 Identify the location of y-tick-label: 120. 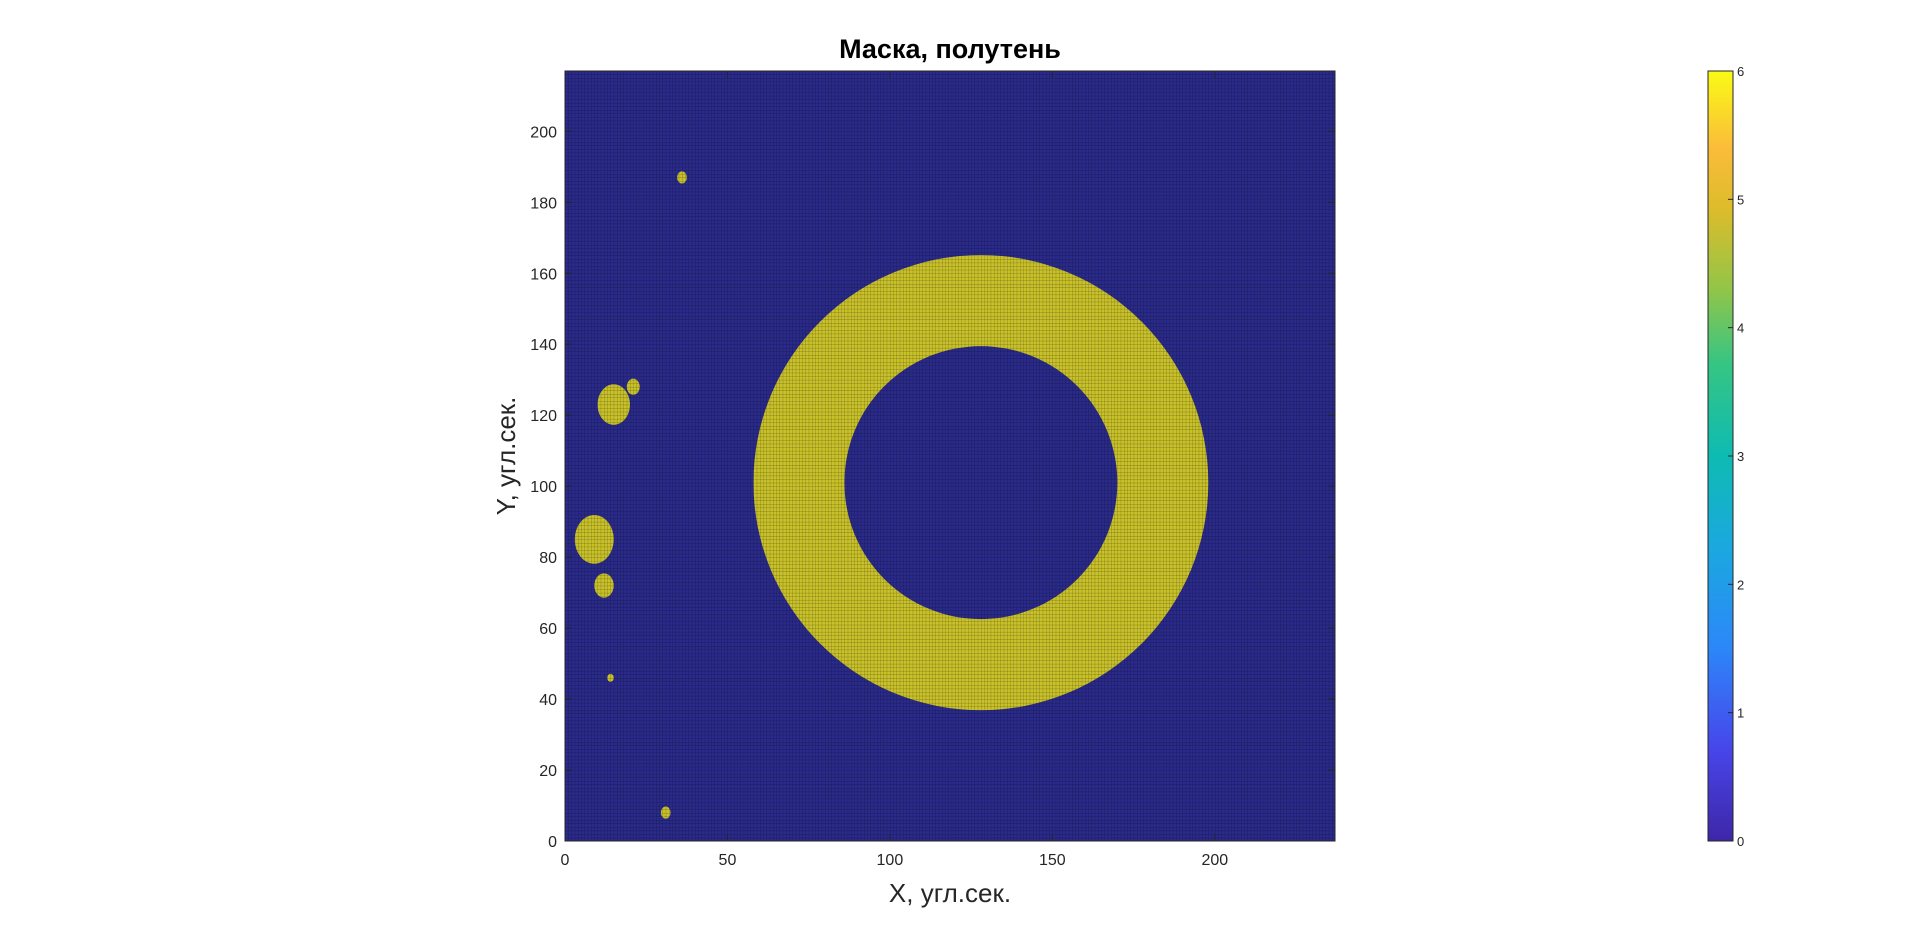
(543, 416).